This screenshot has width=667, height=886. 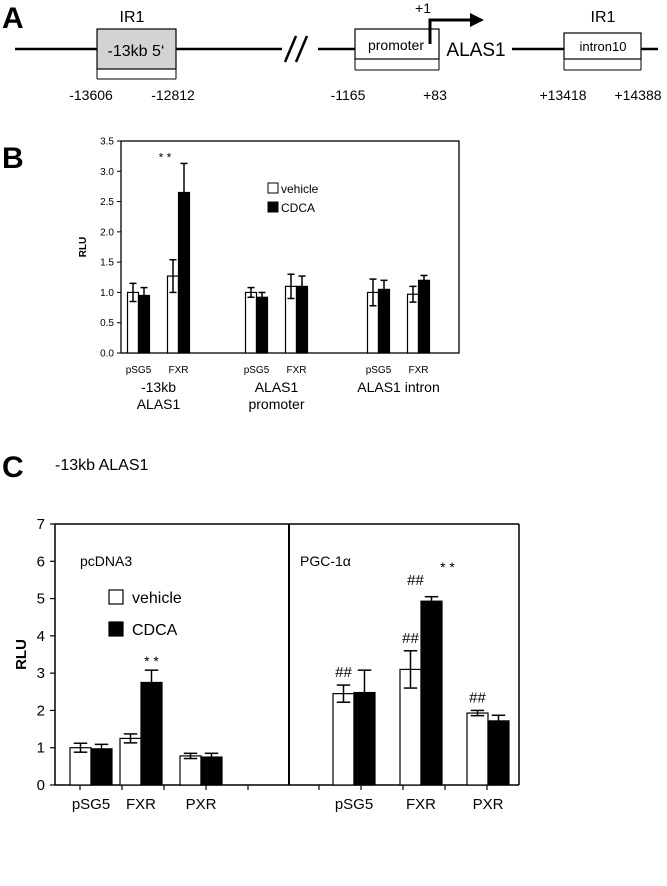 What do you see at coordinates (477, 20) in the screenshot?
I see `tss-arrowhead-icon` at bounding box center [477, 20].